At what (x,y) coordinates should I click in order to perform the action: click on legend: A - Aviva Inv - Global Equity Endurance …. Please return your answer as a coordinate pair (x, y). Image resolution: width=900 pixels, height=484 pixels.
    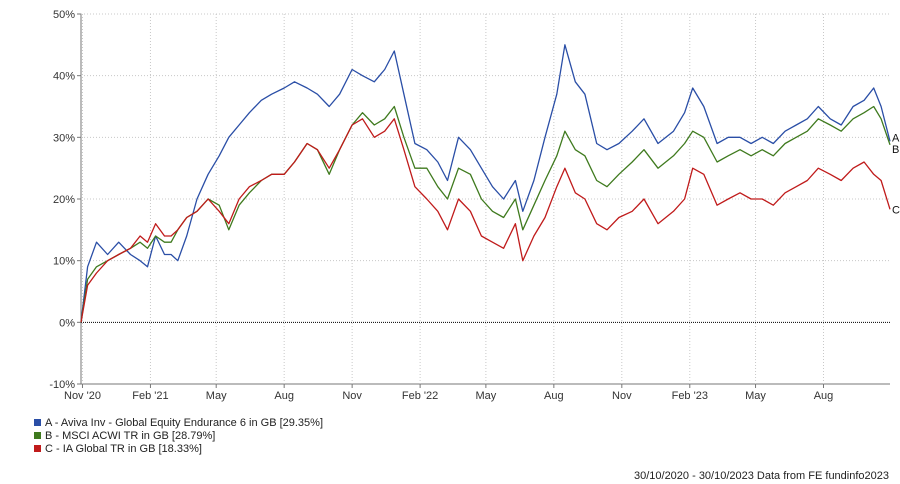
    Looking at the image, I should click on (178, 435).